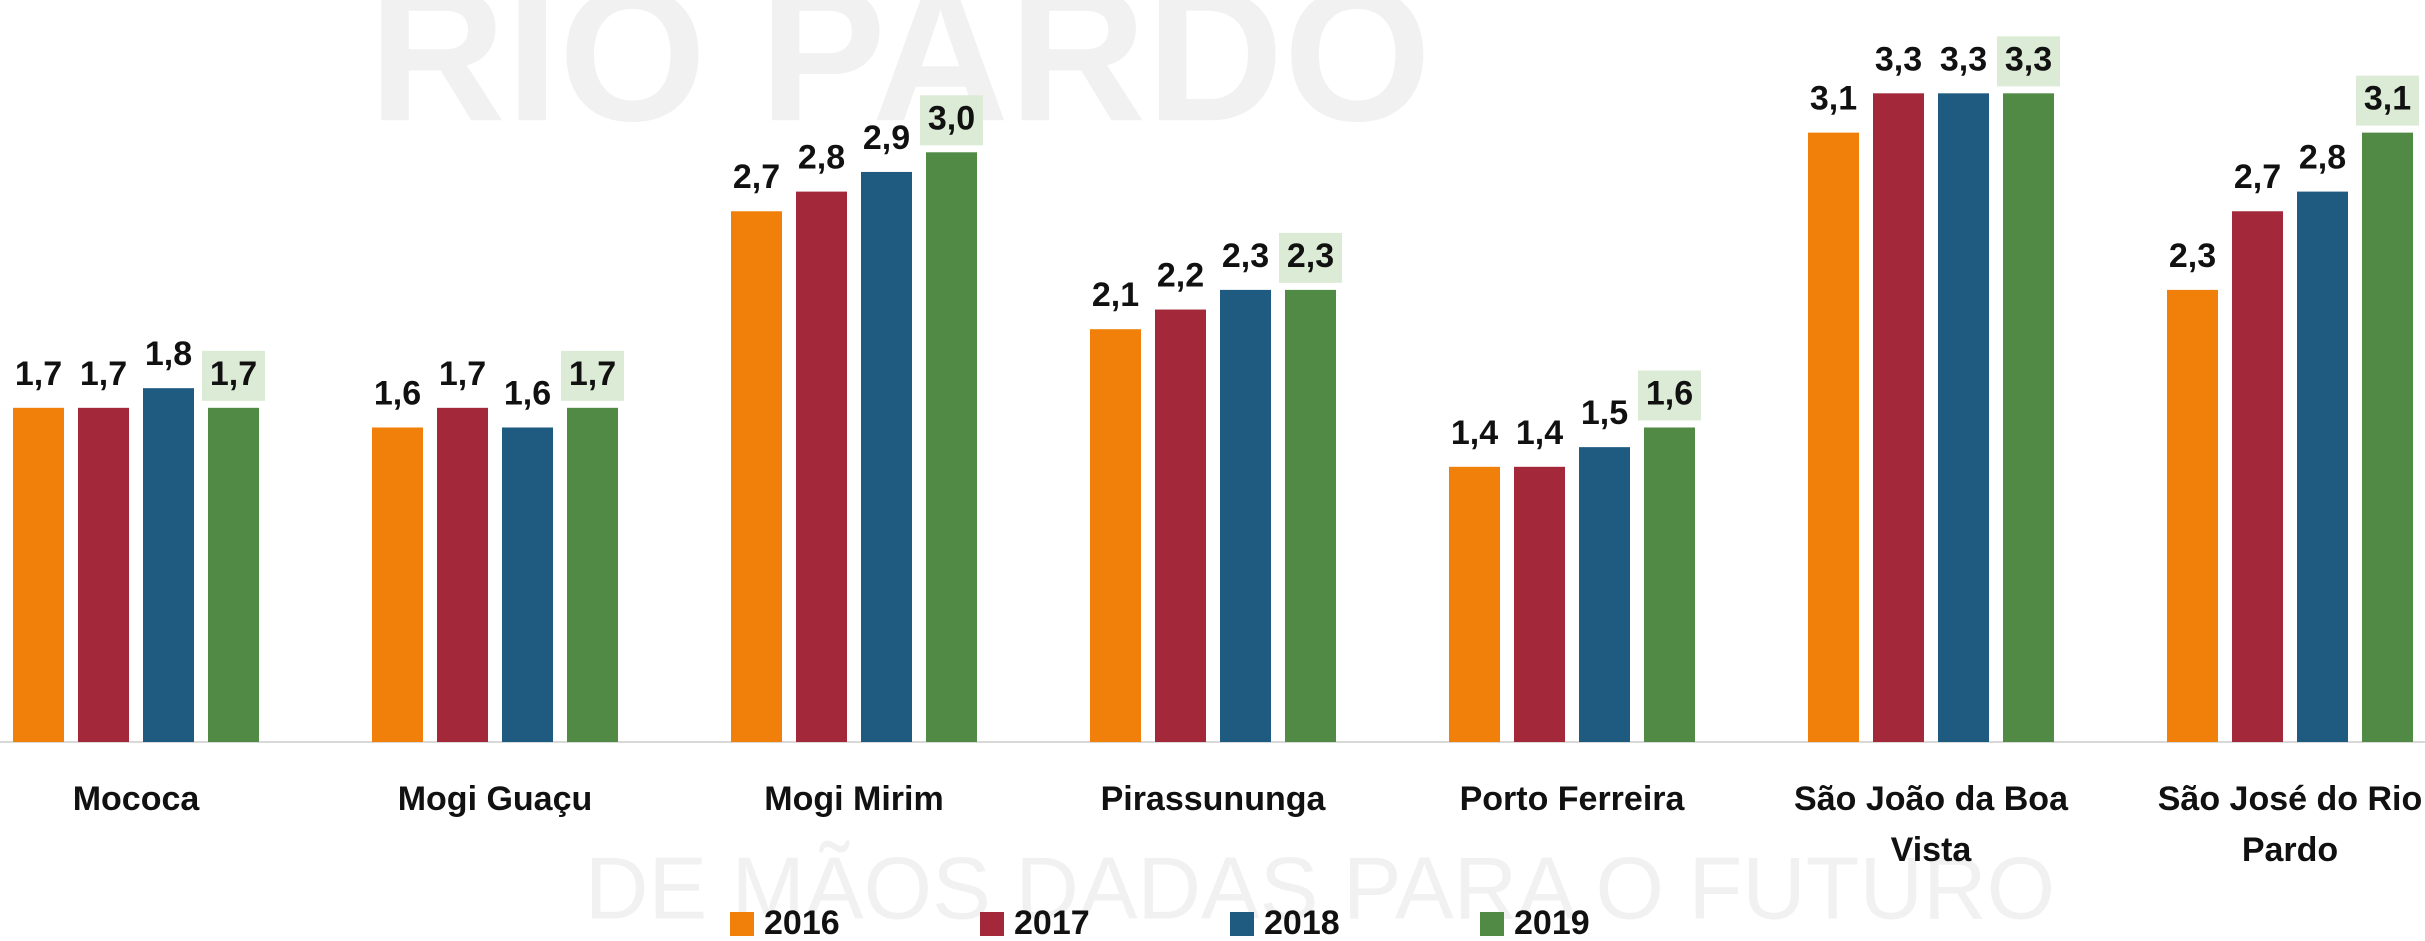 This screenshot has width=2425, height=941. What do you see at coordinates (1180, 276) in the screenshot?
I see `data-label: 2,2` at bounding box center [1180, 276].